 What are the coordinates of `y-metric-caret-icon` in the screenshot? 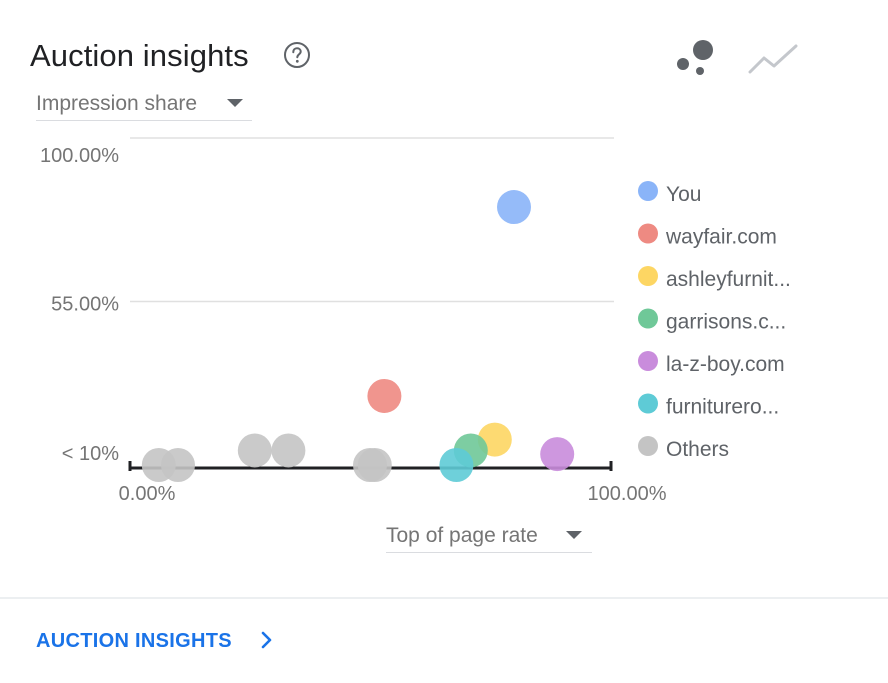 It's located at (235, 103).